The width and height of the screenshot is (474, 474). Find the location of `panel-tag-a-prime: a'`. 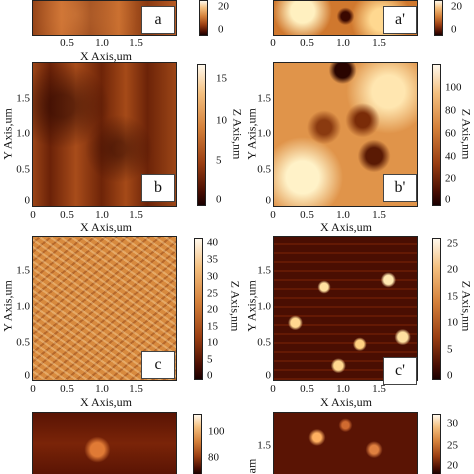

panel-tag-a-prime: a' is located at coordinates (400, 20).